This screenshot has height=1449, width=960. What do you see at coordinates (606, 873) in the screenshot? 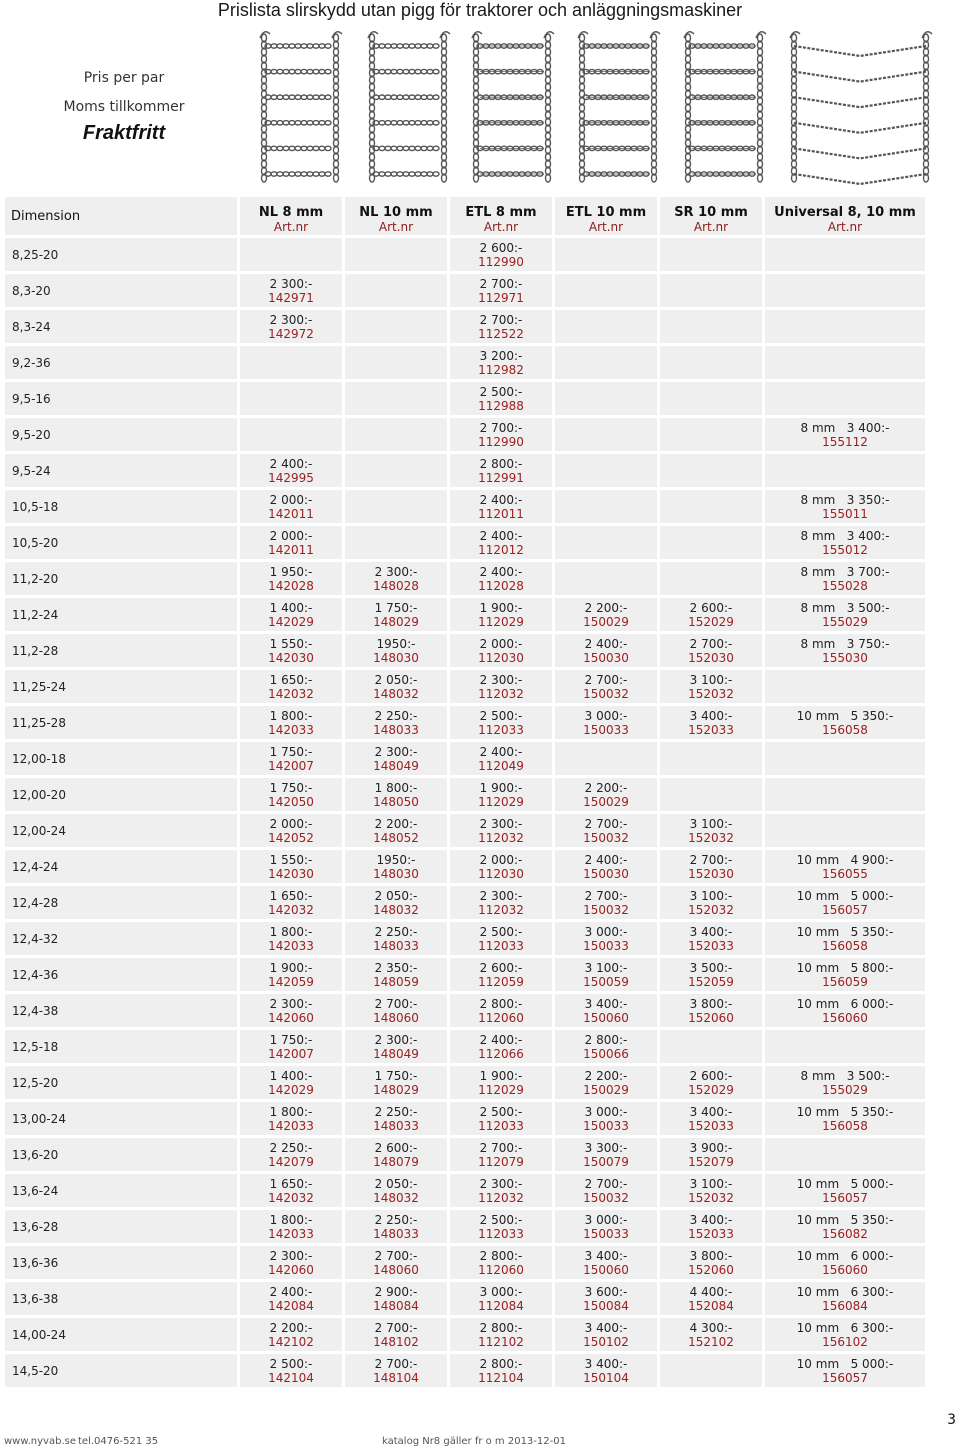
I see `article-number: 150030` at bounding box center [606, 873].